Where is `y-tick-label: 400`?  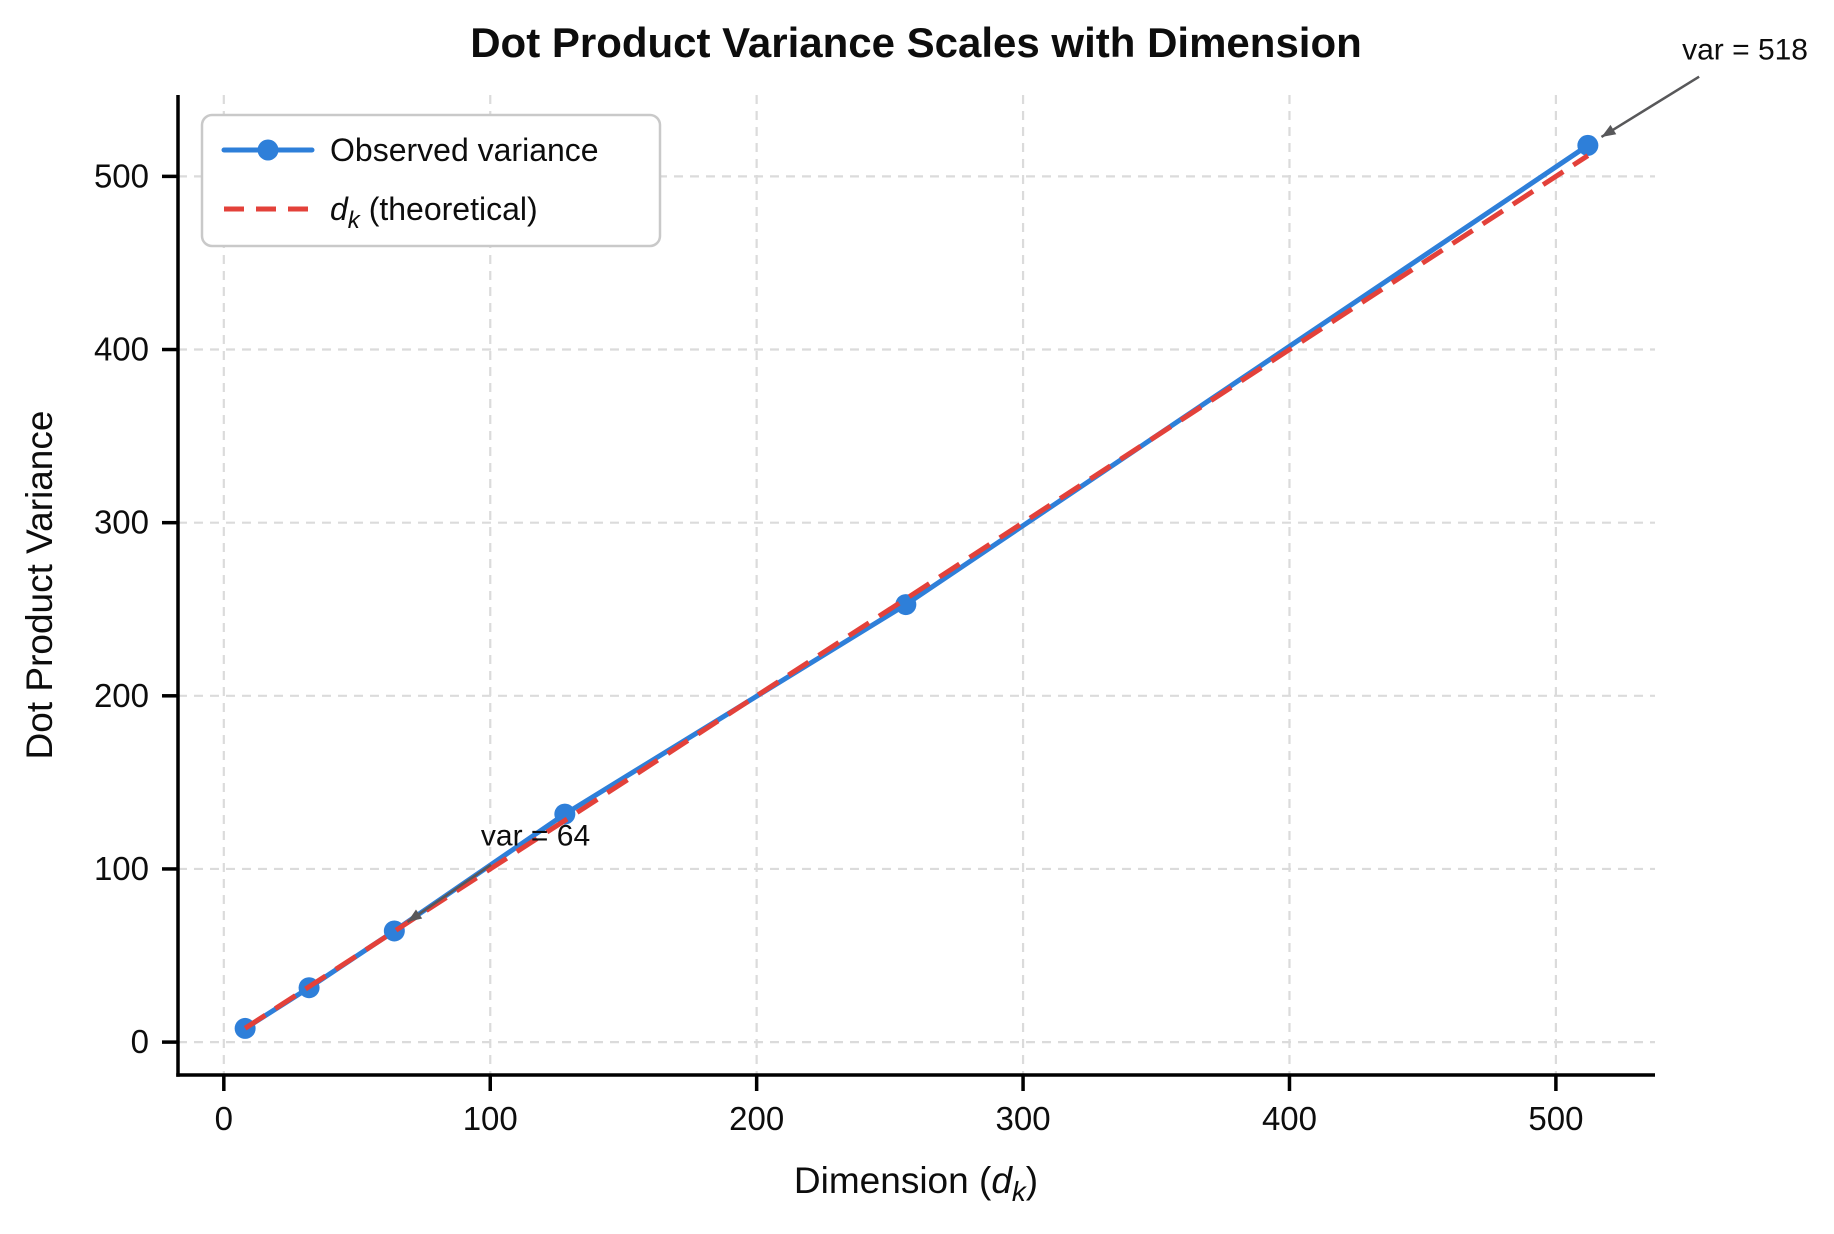 y-tick-label: 400 is located at coordinates (121, 349).